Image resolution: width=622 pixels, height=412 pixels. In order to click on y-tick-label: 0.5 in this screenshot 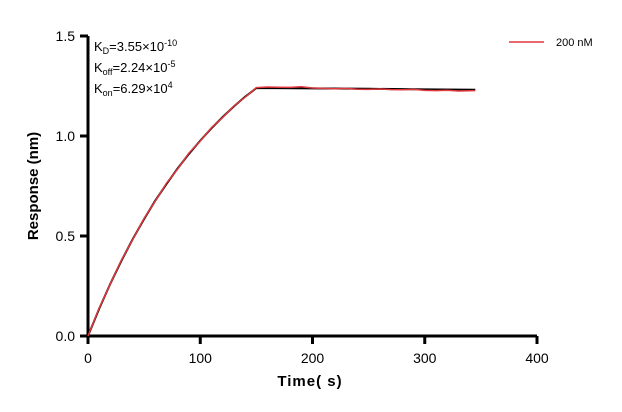, I will do `click(66, 236)`.